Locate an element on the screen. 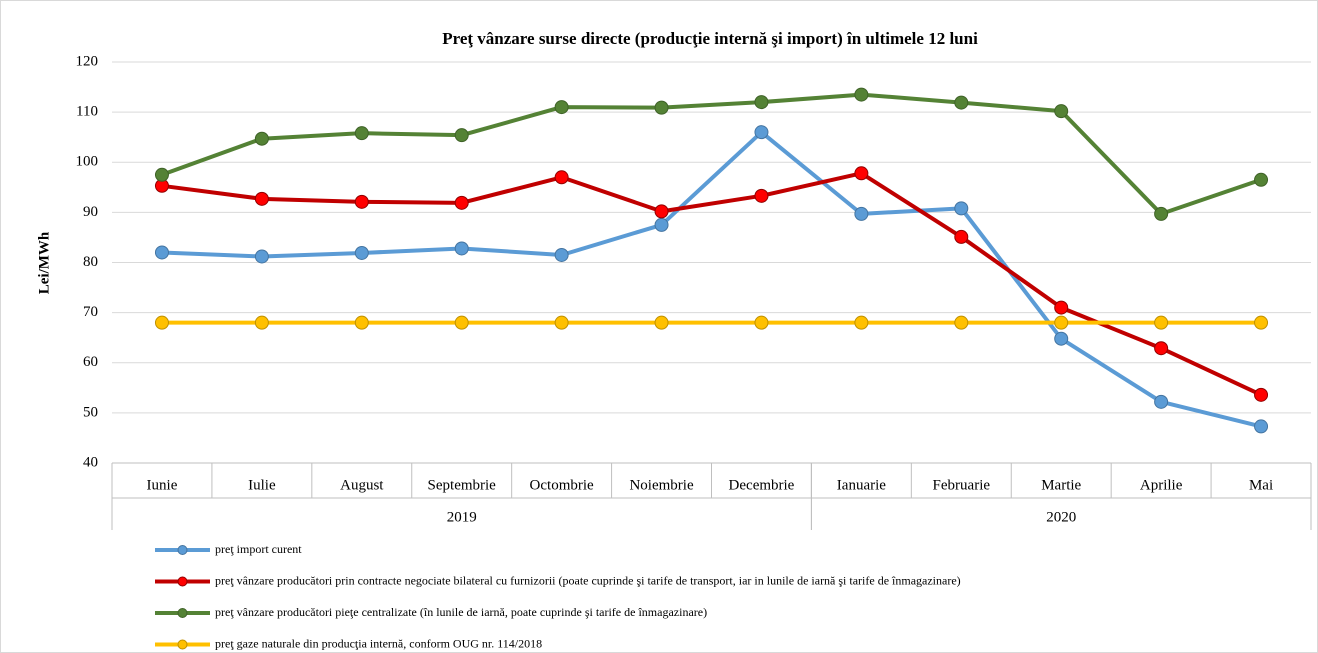 This screenshot has width=1318, height=653. x-tick-label: Noiembrie is located at coordinates (661, 485).